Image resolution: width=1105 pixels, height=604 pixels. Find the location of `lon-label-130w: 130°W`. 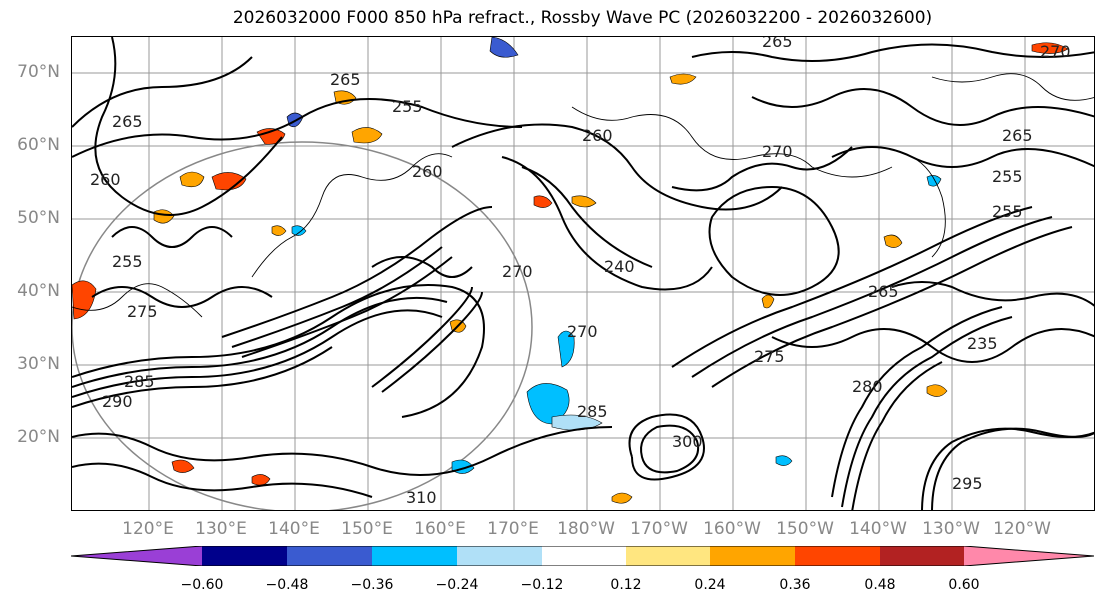

lon-label-130w: 130°W is located at coordinates (951, 529).